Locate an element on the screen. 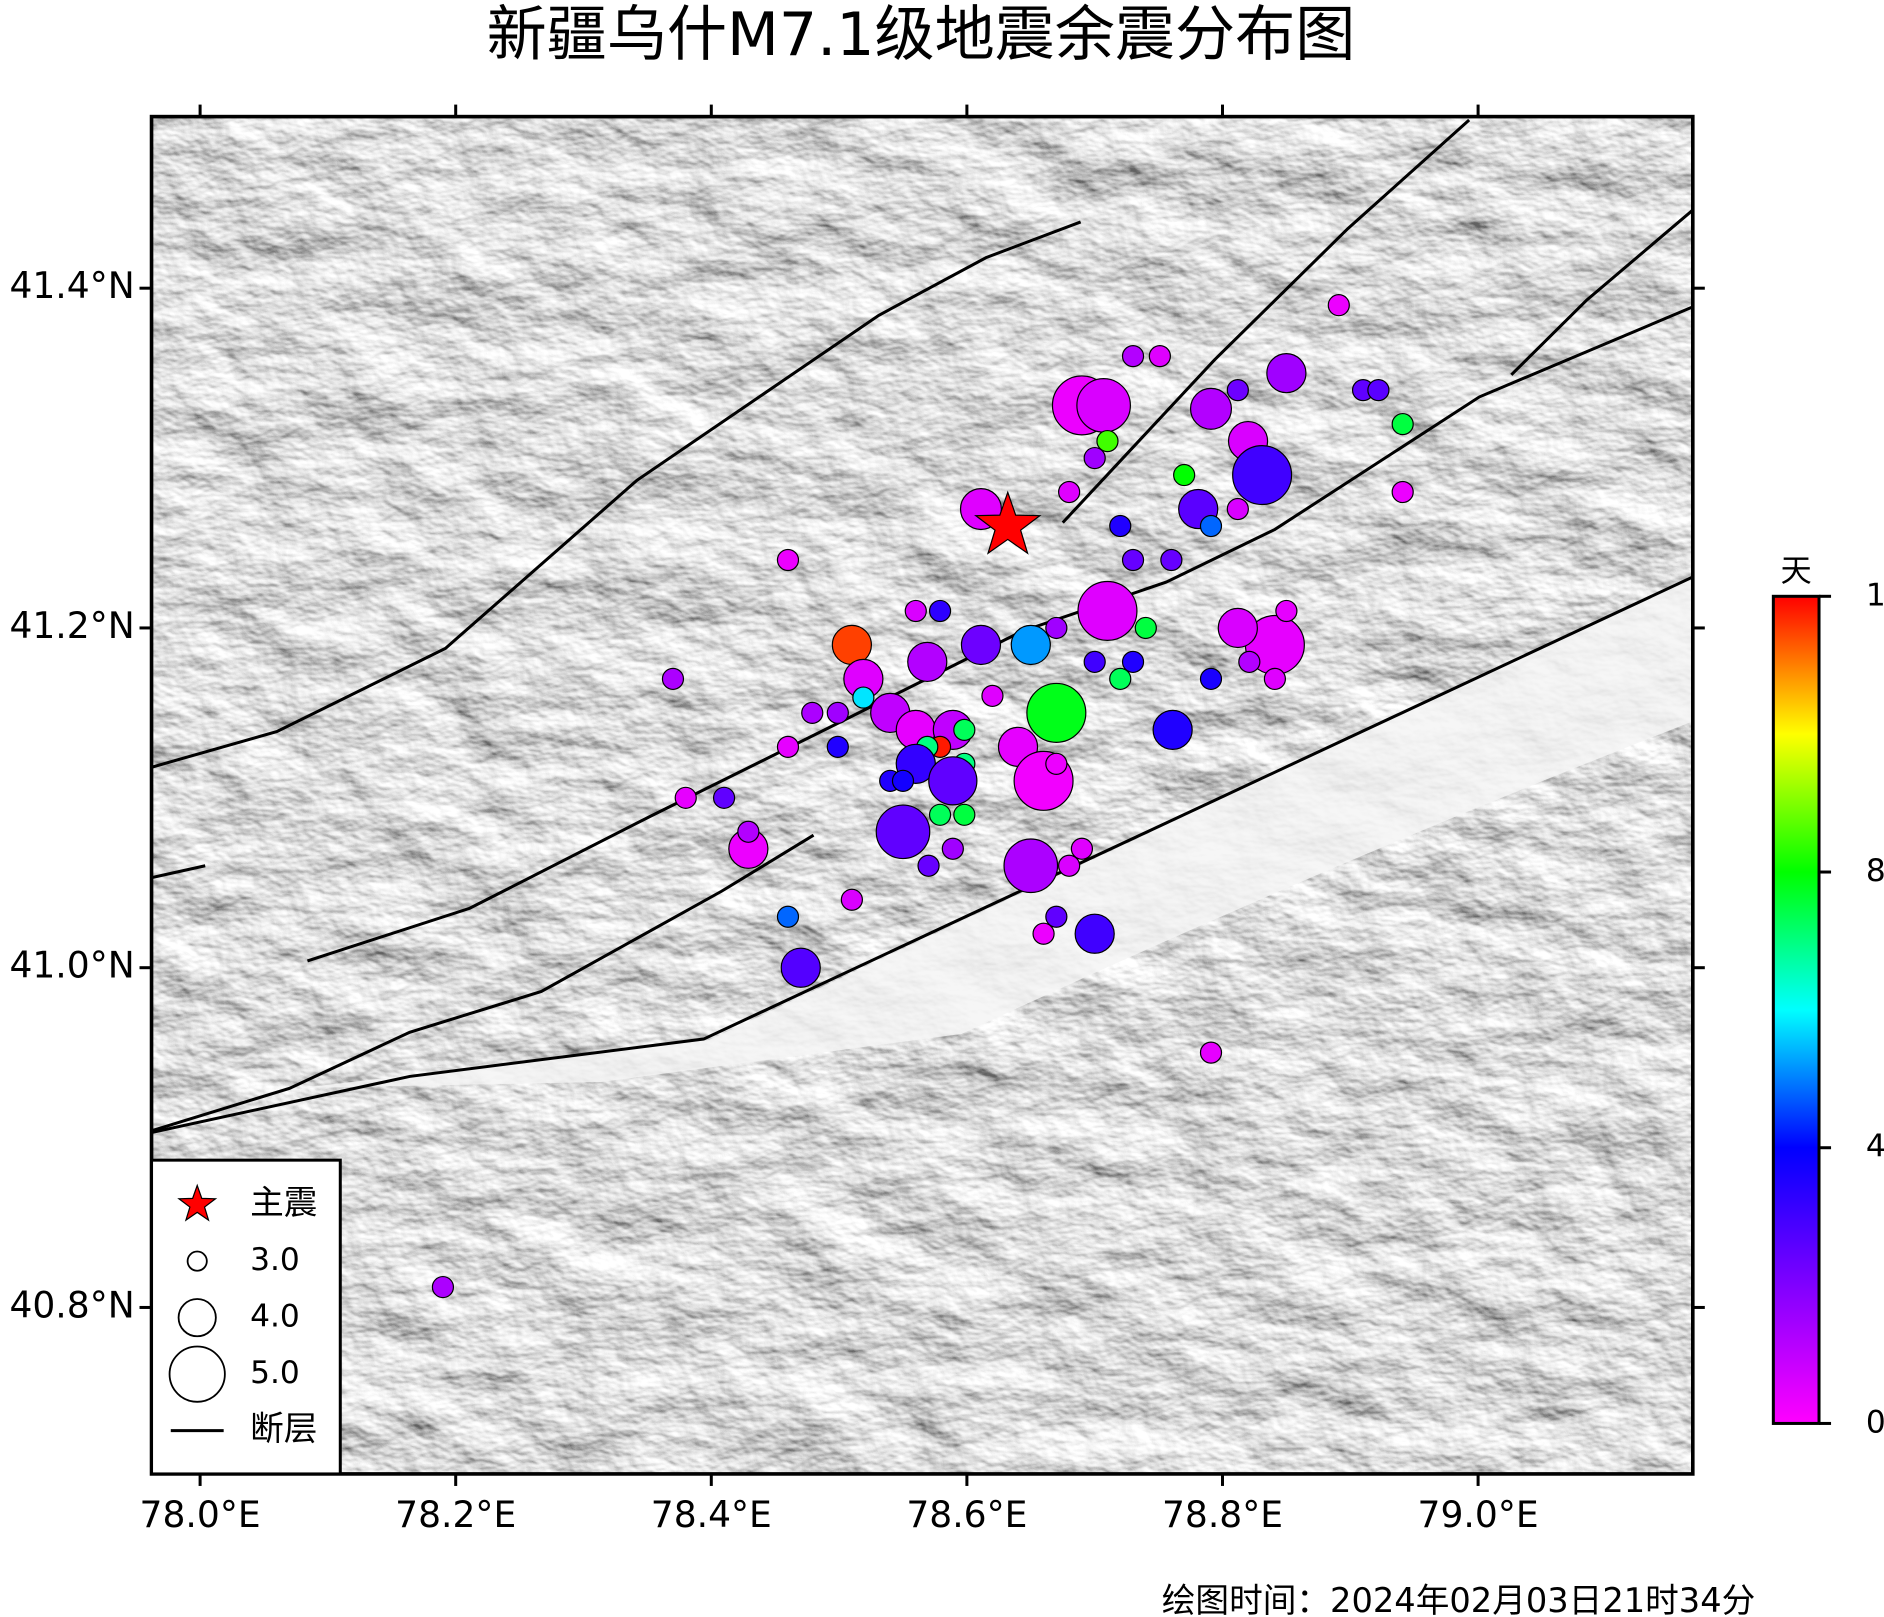  legend-label: 主震 is located at coordinates (283, 1202).